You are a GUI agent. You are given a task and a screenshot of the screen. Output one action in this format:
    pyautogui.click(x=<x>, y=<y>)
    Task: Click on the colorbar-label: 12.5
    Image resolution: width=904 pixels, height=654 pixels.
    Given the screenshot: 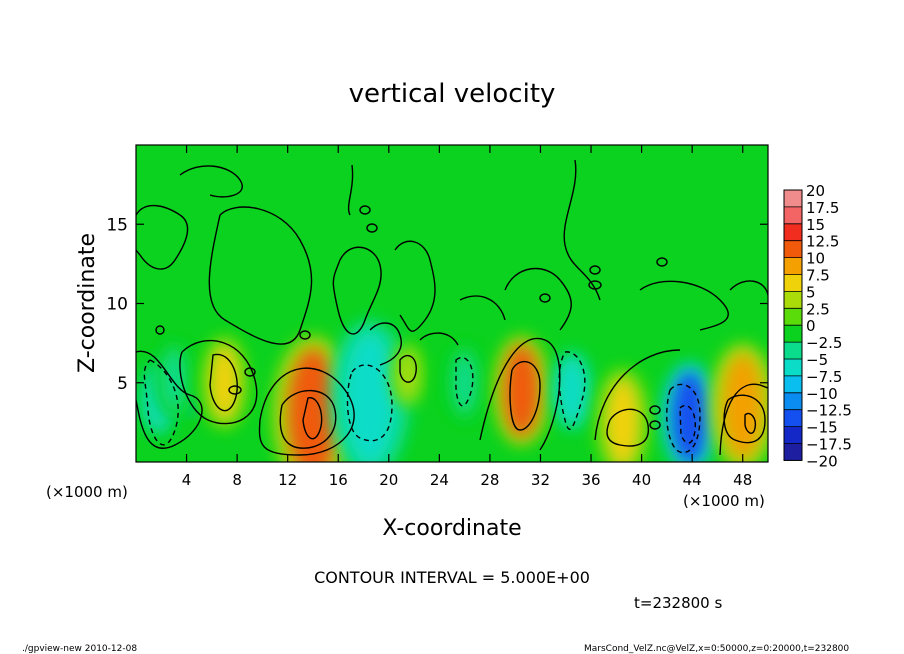 What is the action you would take?
    pyautogui.click(x=822, y=242)
    